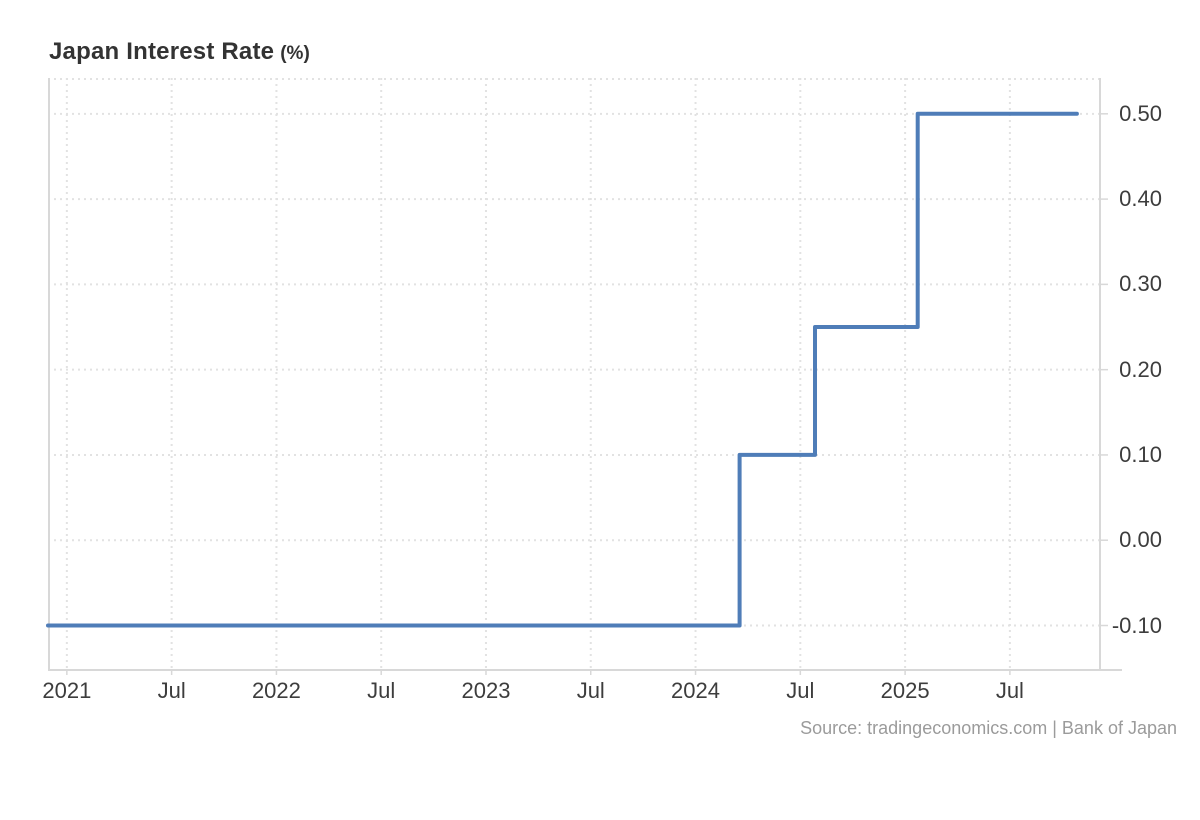 Image resolution: width=1200 pixels, height=820 pixels. I want to click on y-tick-label-2: 0.30, so click(1140, 284).